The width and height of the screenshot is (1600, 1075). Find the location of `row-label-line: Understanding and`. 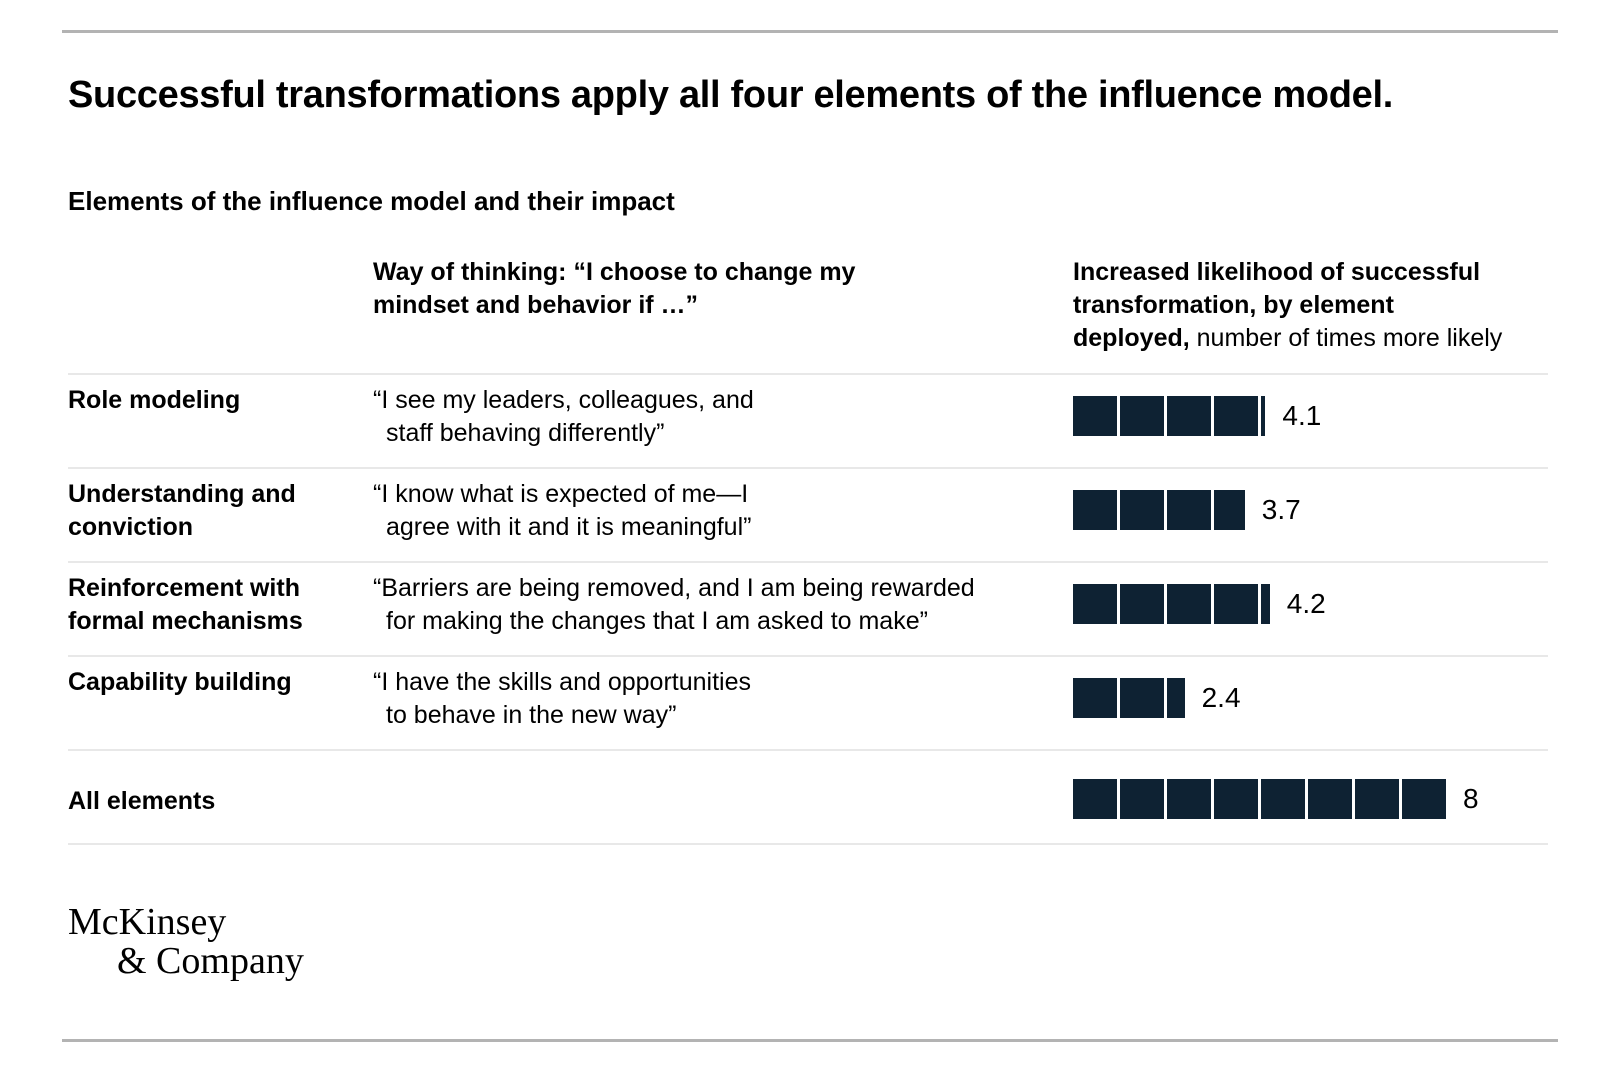

row-label-line: Understanding and is located at coordinates (182, 494).